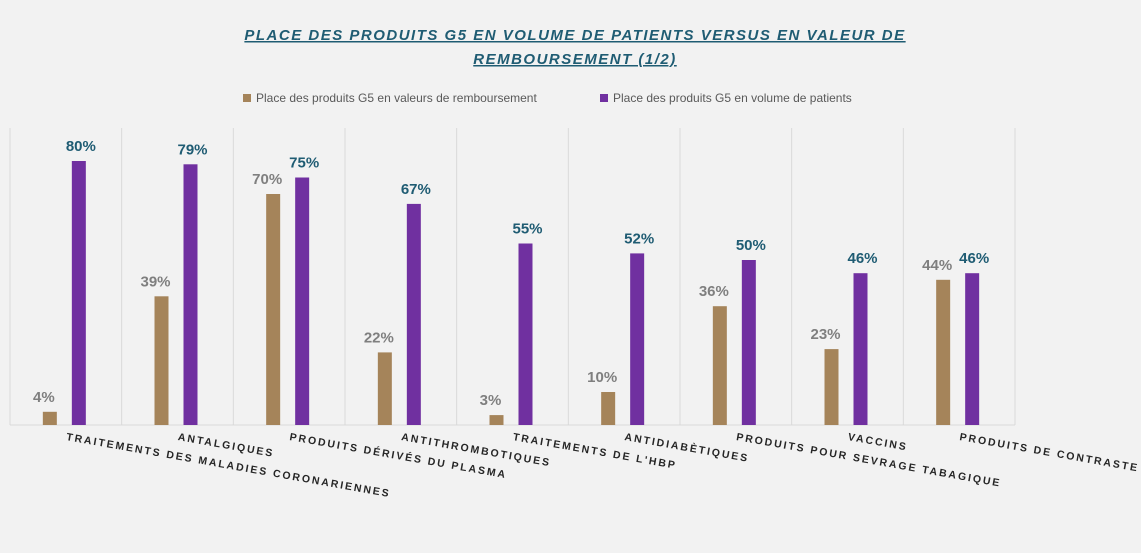  Describe the element at coordinates (639, 238) in the screenshot. I see `data-label: 52%` at that location.